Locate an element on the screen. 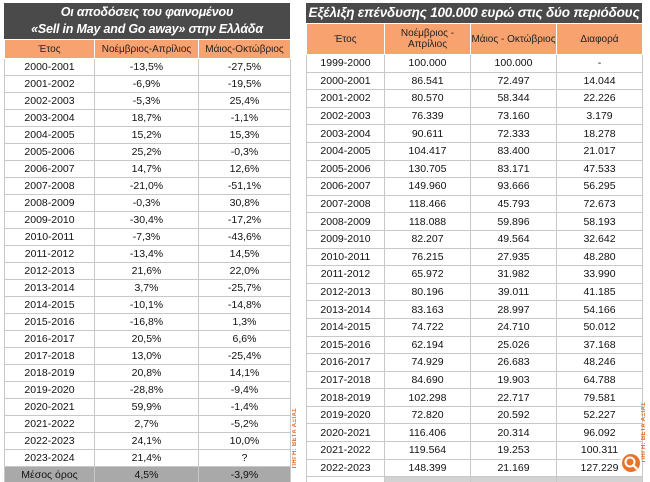  table-row: 2019-2020 72.820 20.592 52.227 is located at coordinates (474, 415).